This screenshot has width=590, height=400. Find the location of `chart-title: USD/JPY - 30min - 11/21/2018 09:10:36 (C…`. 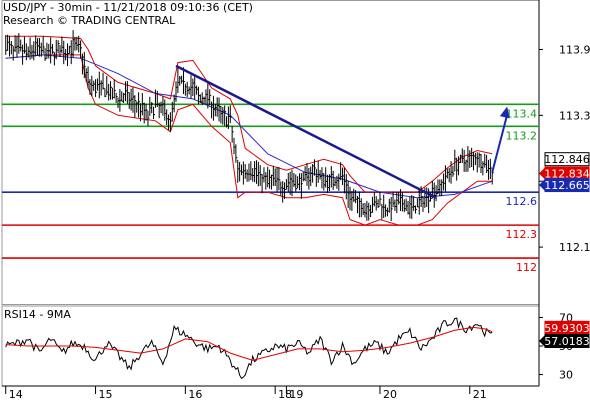

chart-title: USD/JPY - 30min - 11/21/2018 09:10:36 (C… is located at coordinates (128, 7).